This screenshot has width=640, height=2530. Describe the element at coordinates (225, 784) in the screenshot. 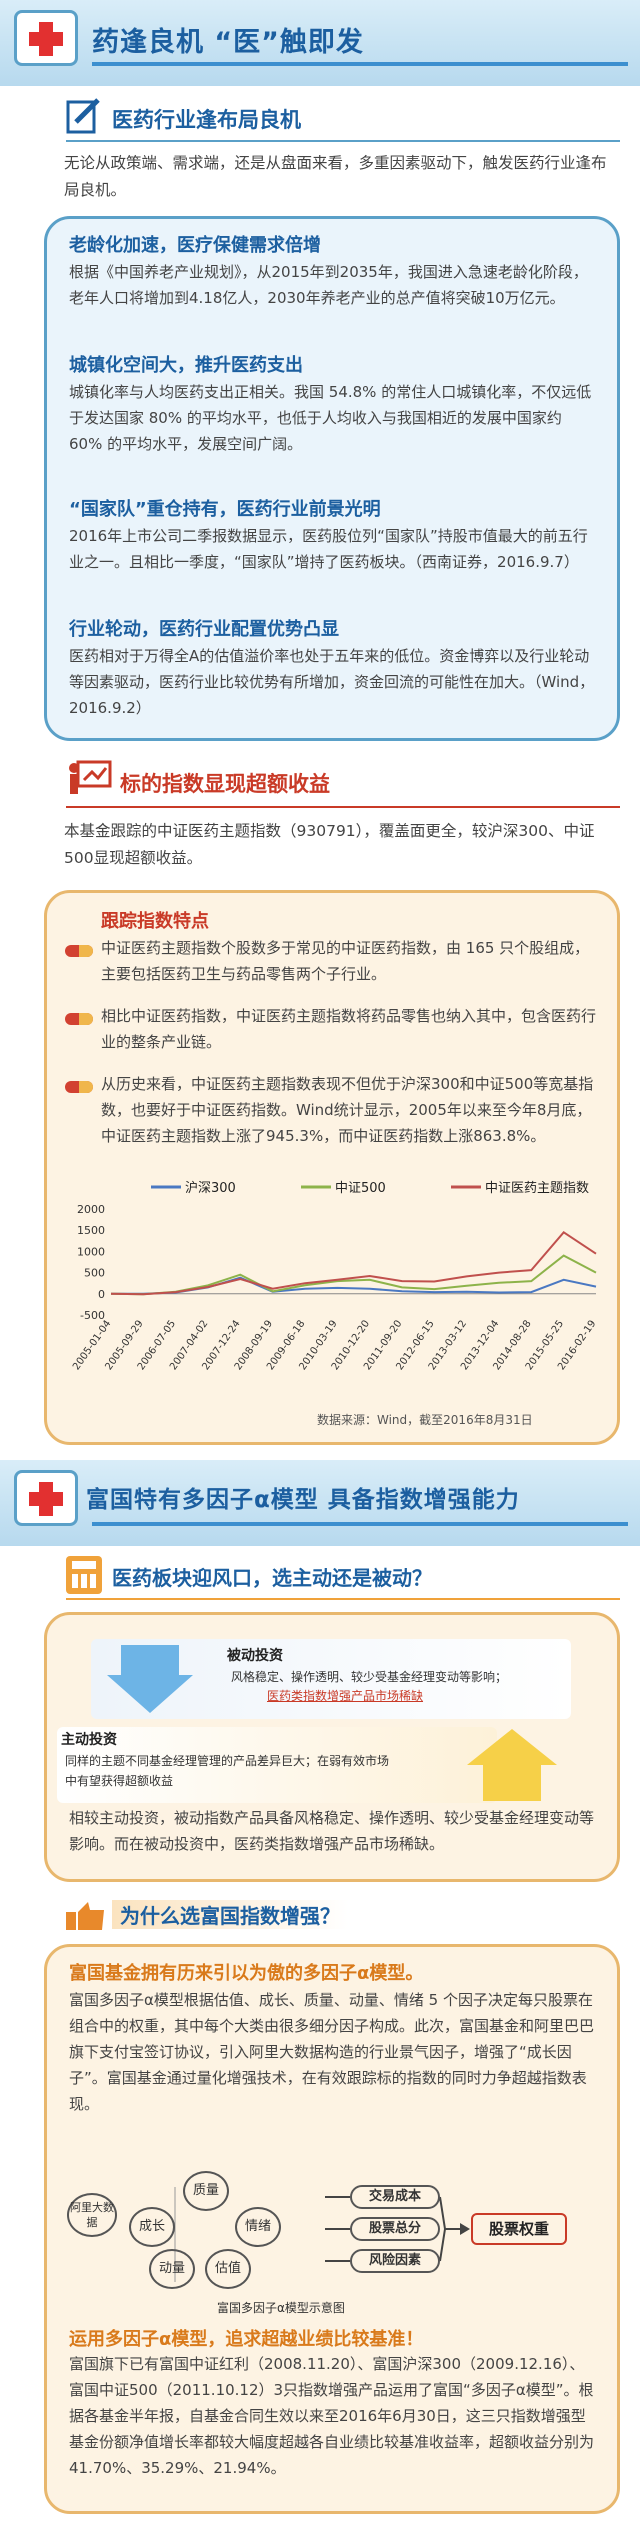

I see `section2-subtitle: 标的指数显现超额收益` at that location.